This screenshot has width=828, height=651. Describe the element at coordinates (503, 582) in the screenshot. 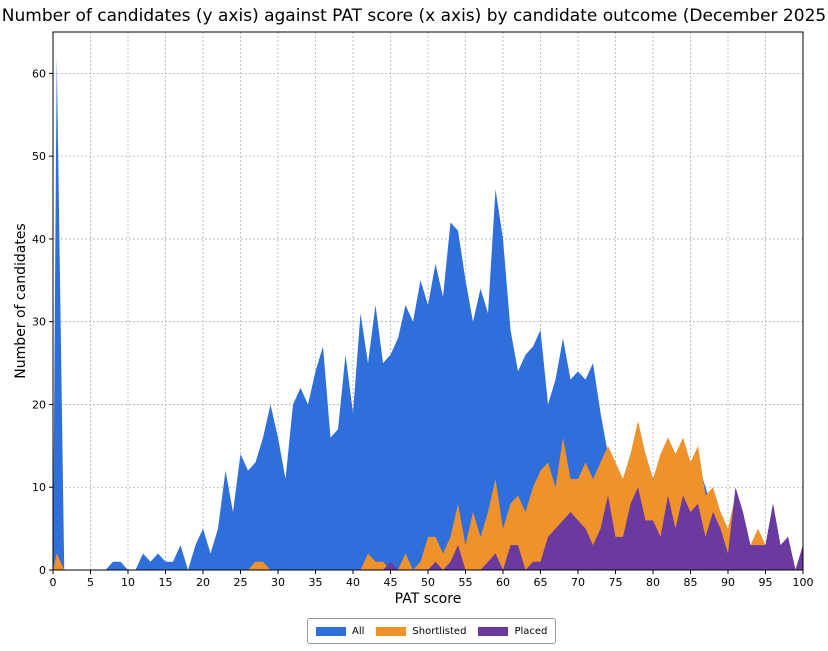

I see `x-tick-label: 60` at that location.